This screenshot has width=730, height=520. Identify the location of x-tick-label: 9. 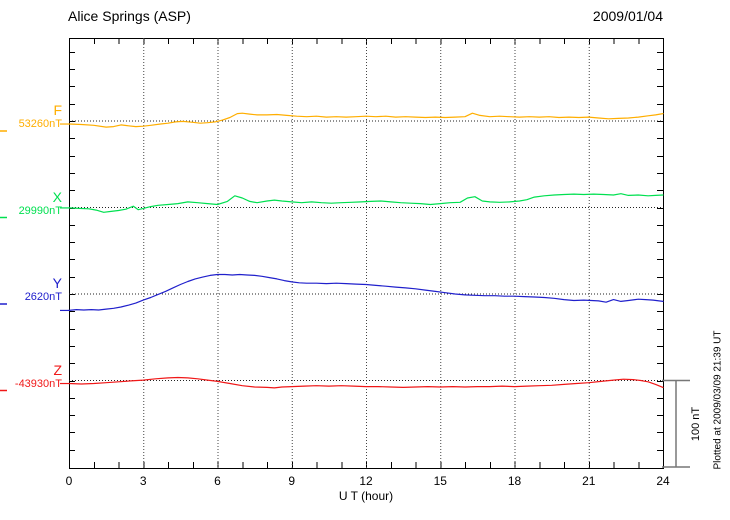
(292, 481).